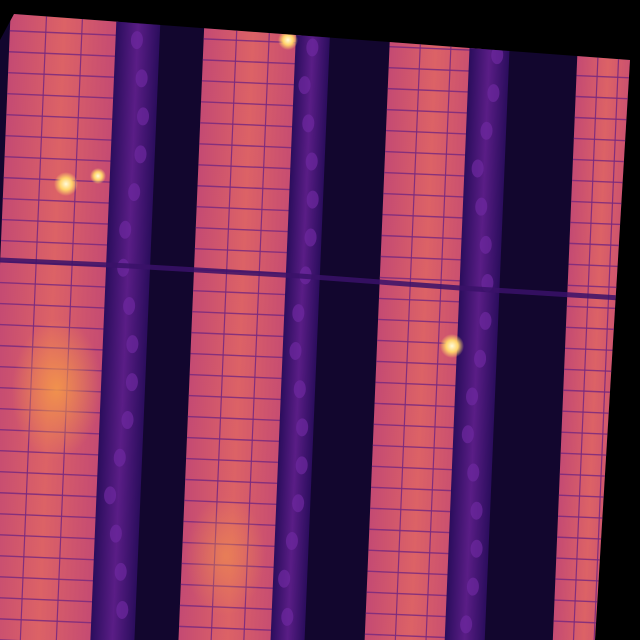 This screenshot has width=640, height=640. I want to click on module-seam, so click(310, 279).